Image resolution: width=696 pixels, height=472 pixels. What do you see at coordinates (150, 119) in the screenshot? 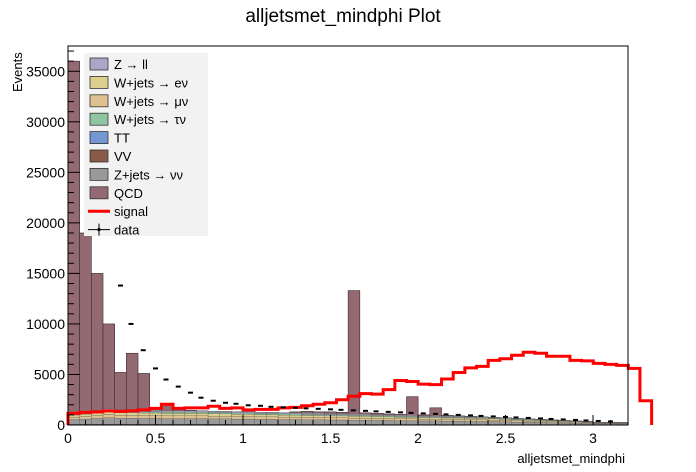
I see `legend-label-W_taunu: W+jets → τν` at bounding box center [150, 119].